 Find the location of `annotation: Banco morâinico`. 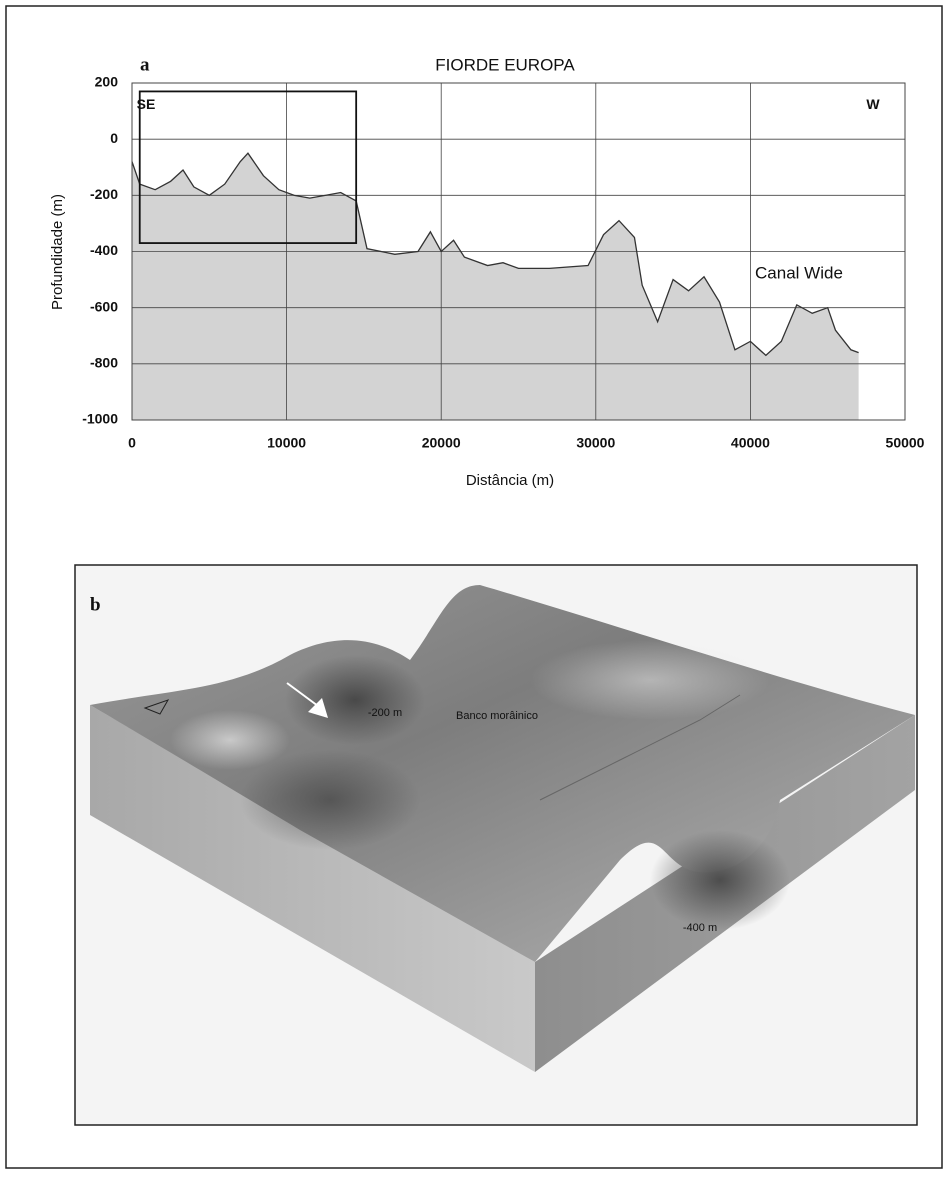

annotation: Banco morâinico is located at coordinates (497, 716).